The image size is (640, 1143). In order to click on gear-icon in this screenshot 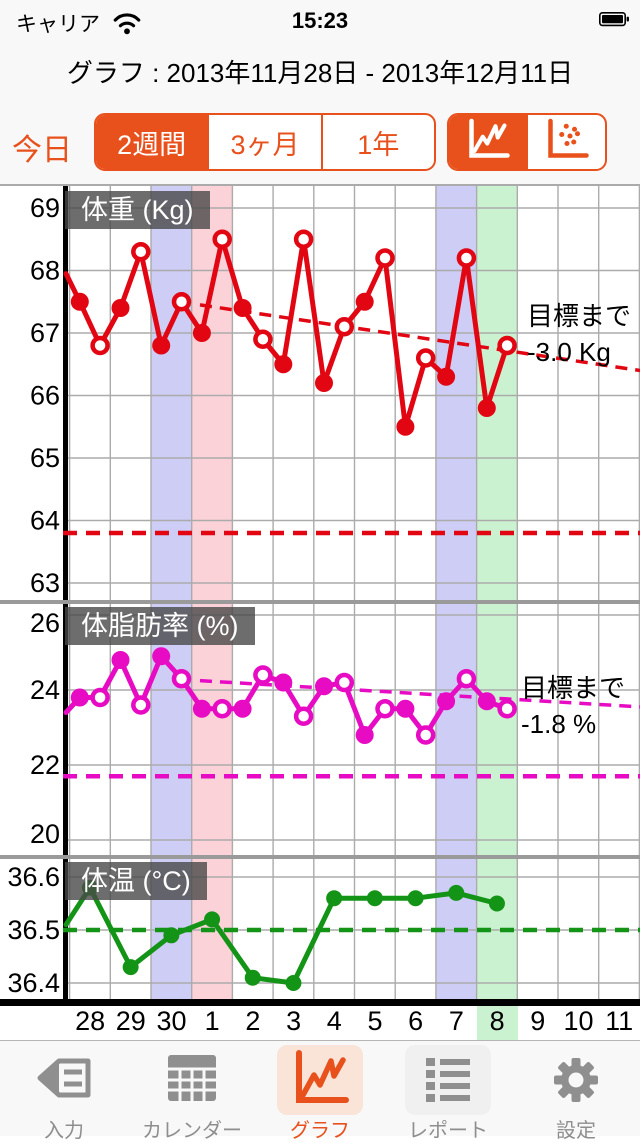, I will do `click(576, 1086)`.